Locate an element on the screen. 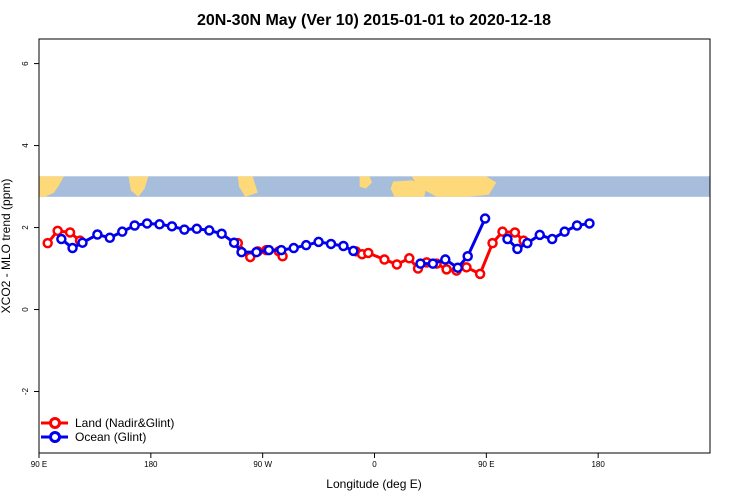  y-tick-label: 2 is located at coordinates (25, 227).